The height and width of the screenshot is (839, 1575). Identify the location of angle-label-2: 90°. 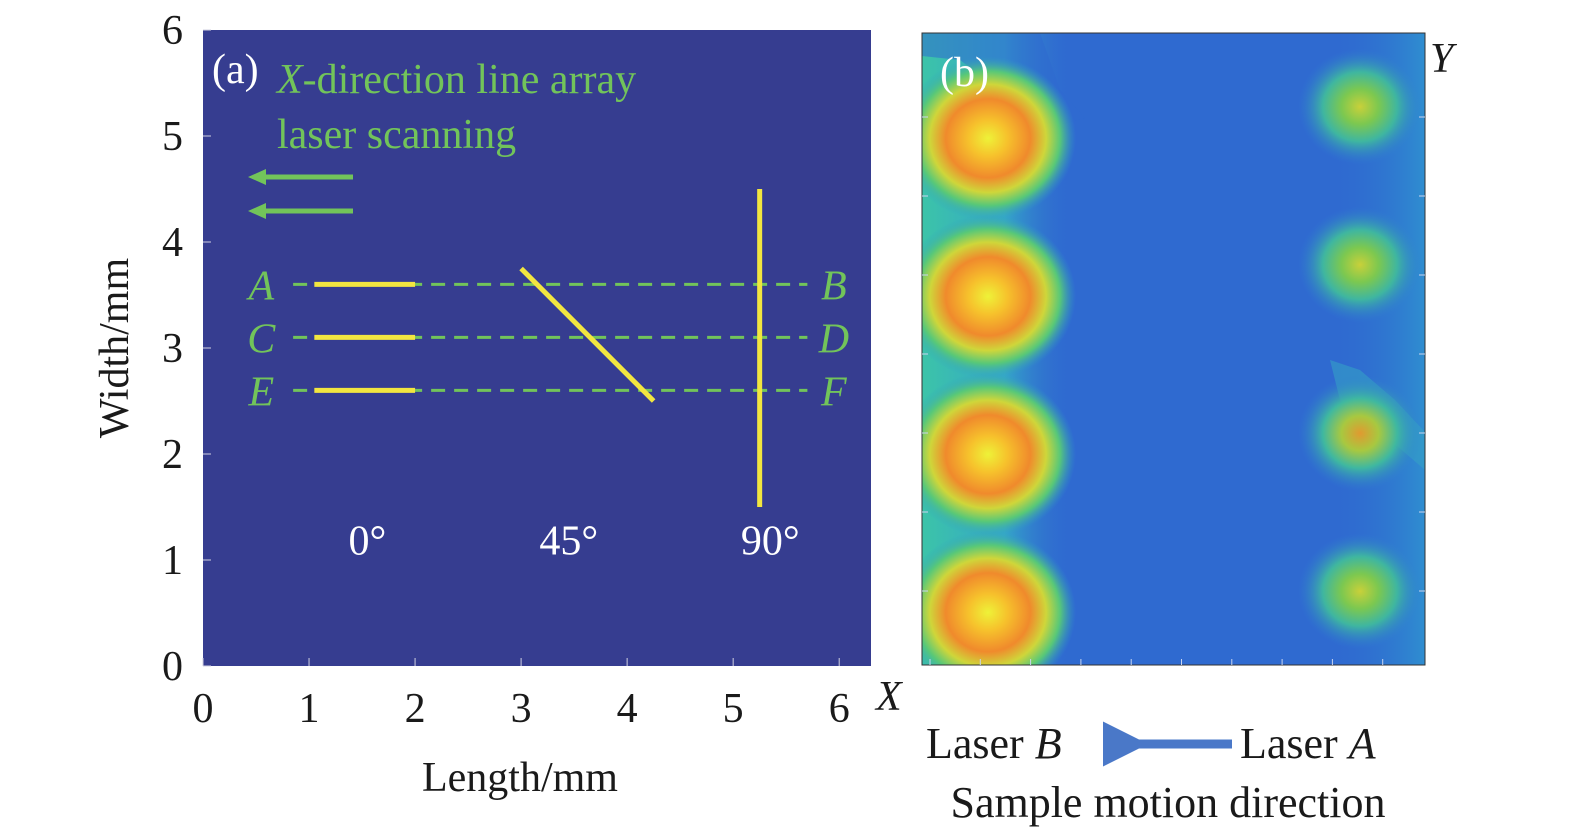
(770, 542).